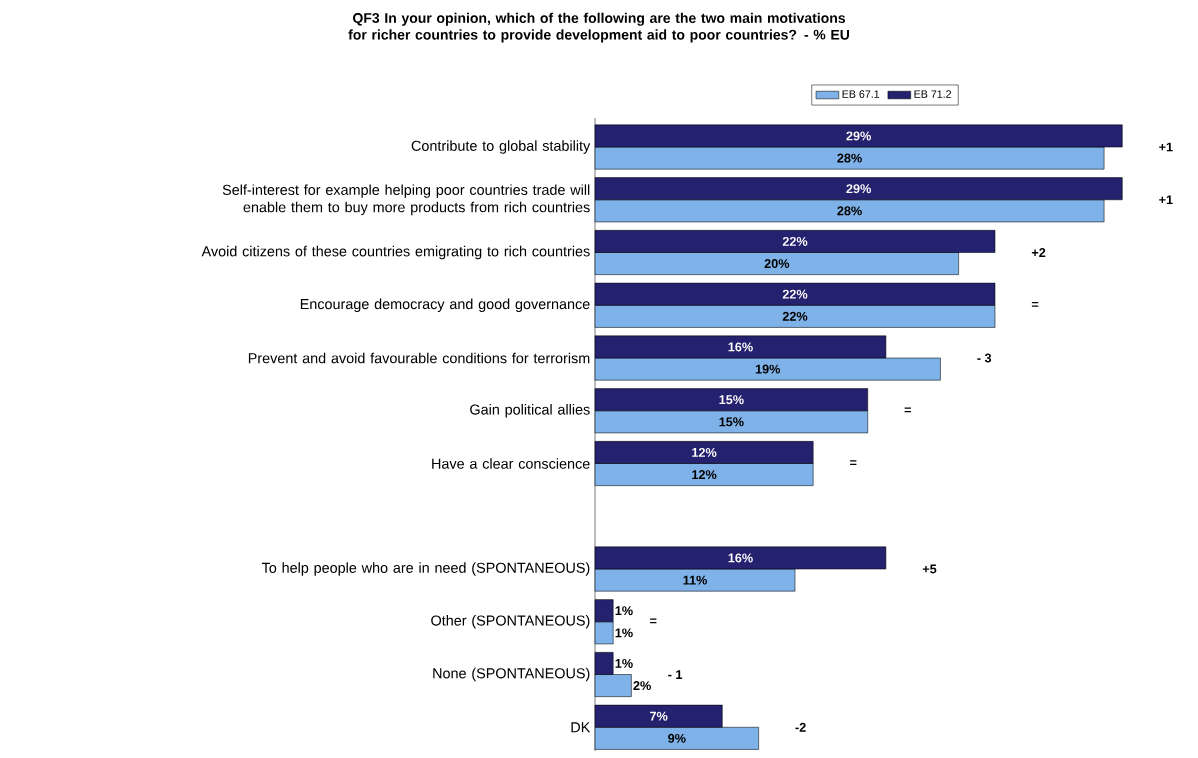 The width and height of the screenshot is (1198, 758). Describe the element at coordinates (675, 674) in the screenshot. I see `annotation: - 1` at that location.